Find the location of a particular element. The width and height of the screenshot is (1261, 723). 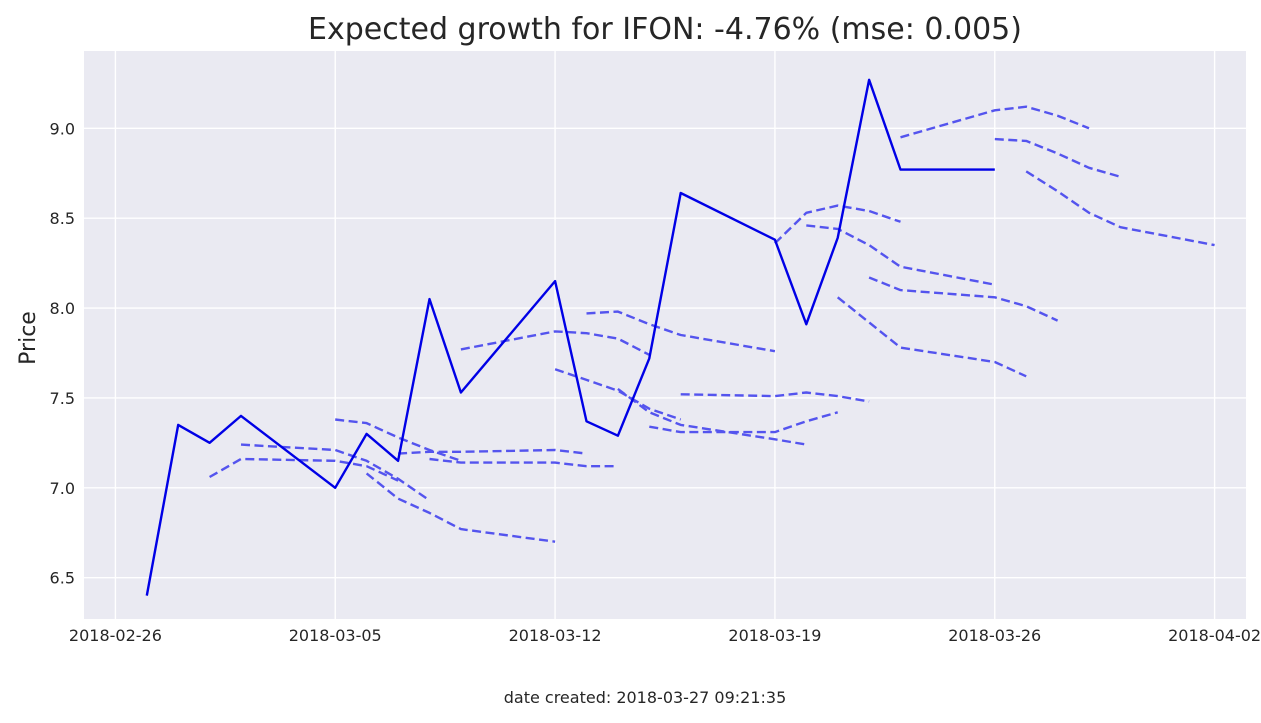

y-tick-label: 7.5 is located at coordinates (62, 398).